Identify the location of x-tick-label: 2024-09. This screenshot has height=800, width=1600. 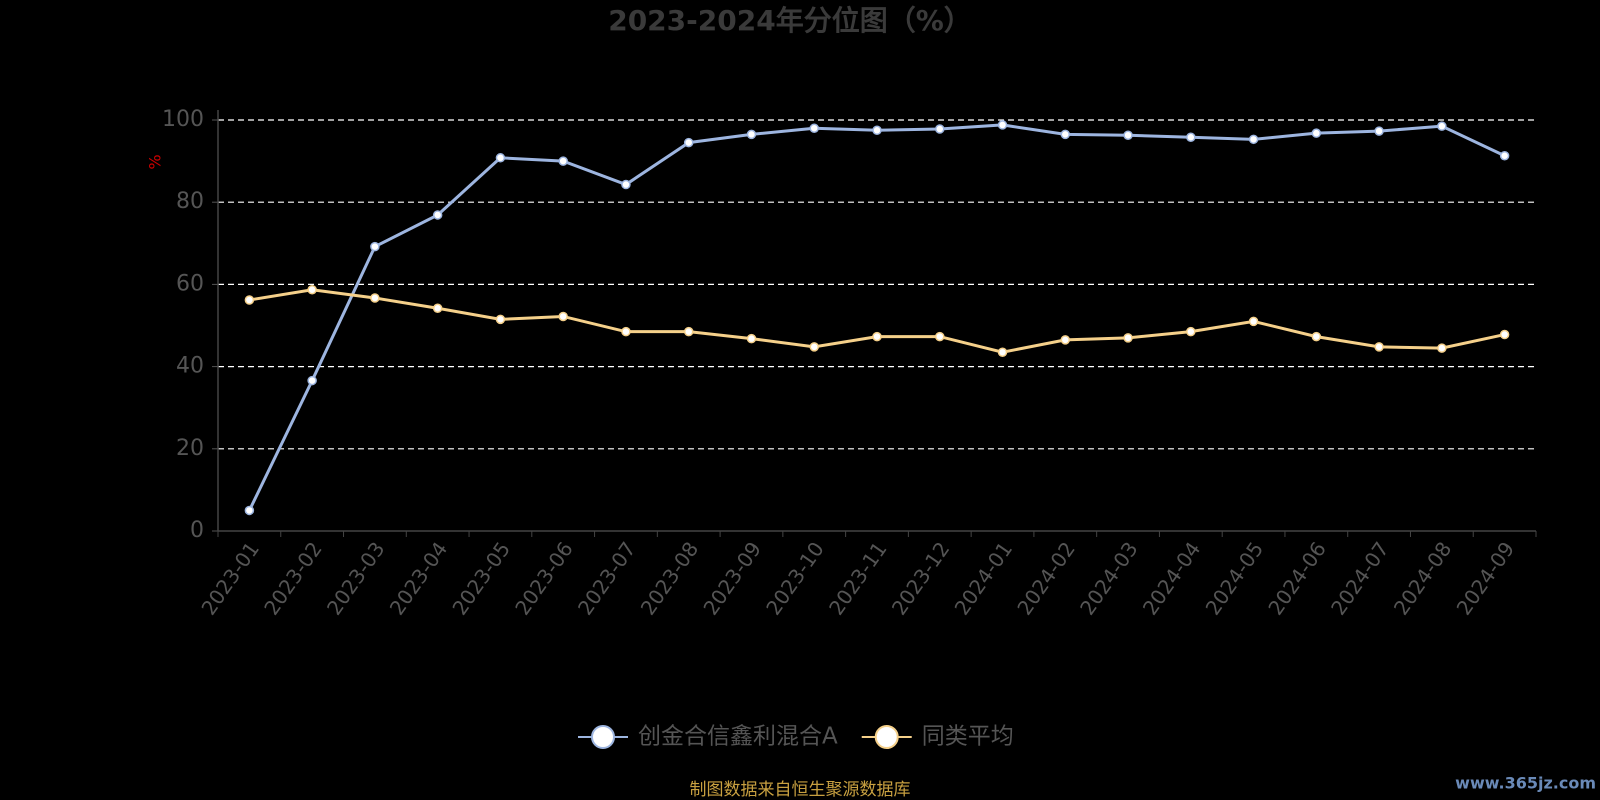
(1486, 578).